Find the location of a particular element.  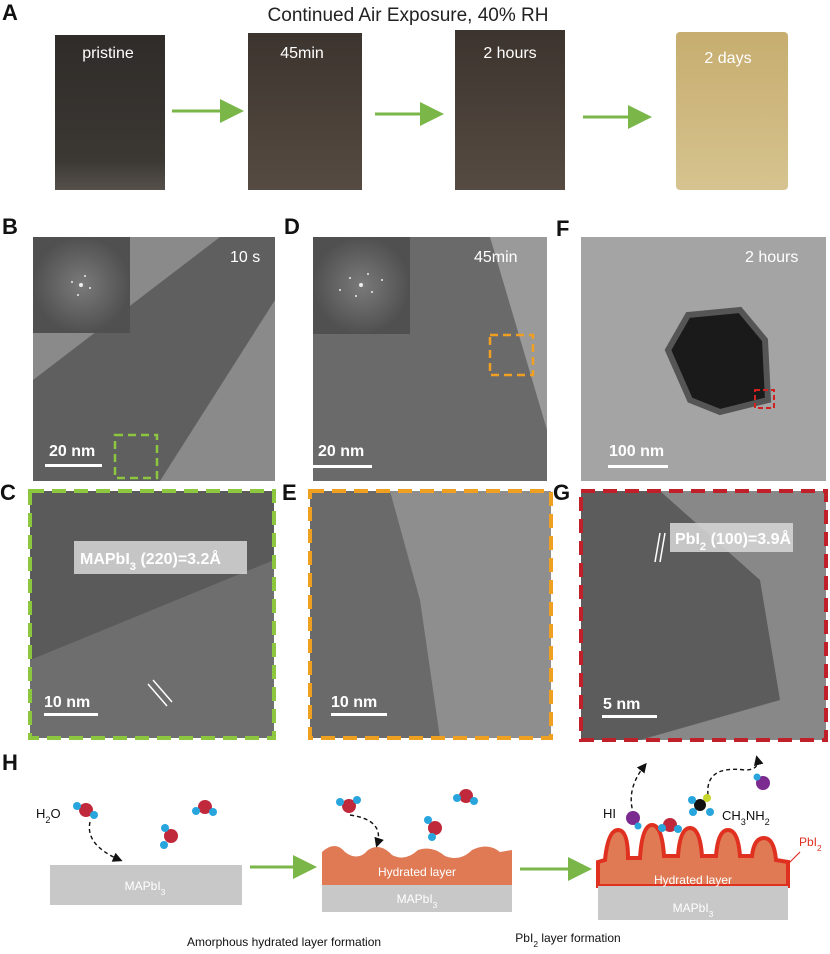

panel-label: B is located at coordinates (10, 226).